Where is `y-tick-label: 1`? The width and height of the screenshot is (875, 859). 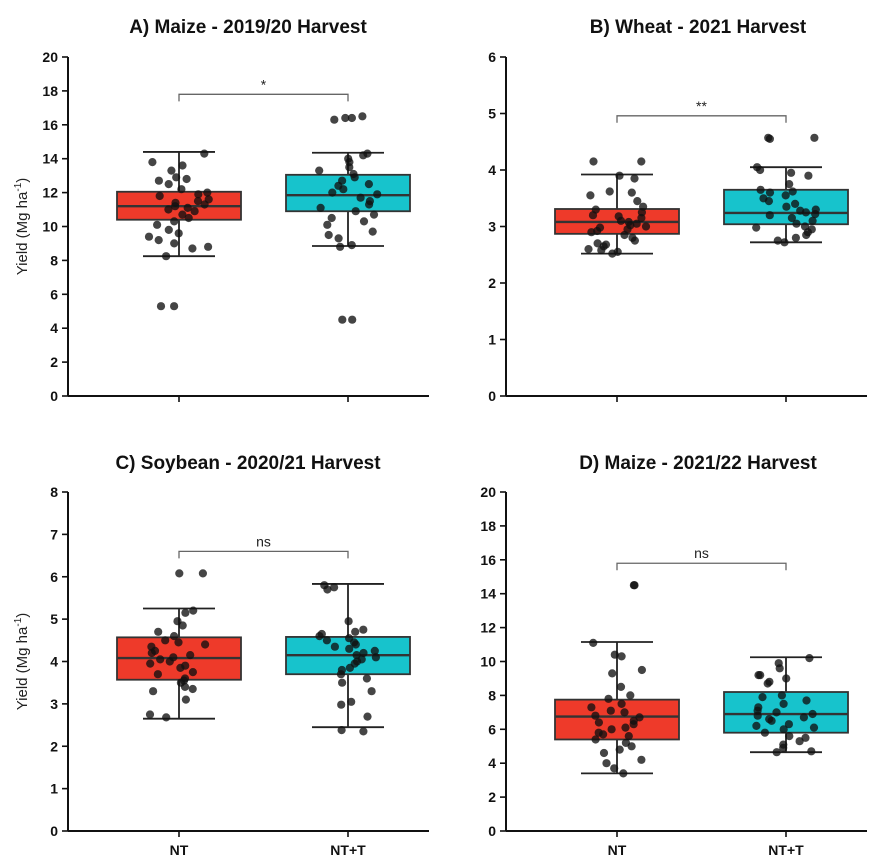 y-tick-label: 1 is located at coordinates (54, 789).